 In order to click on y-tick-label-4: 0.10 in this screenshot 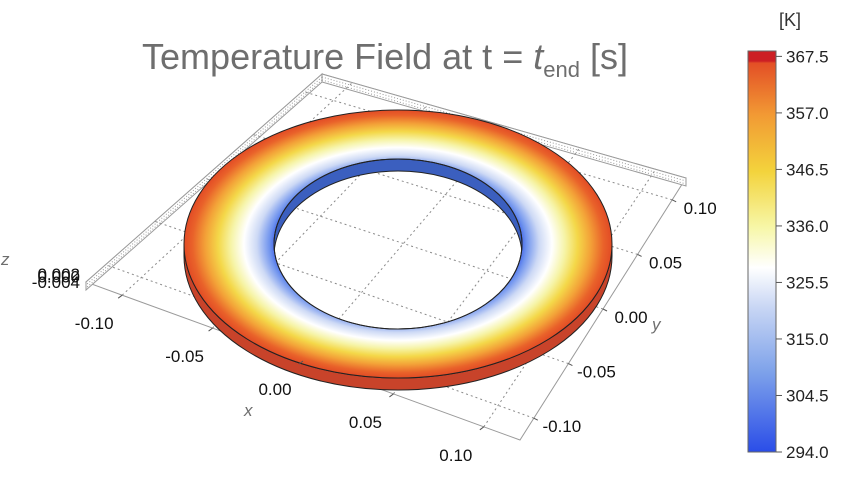, I will do `click(700, 208)`.